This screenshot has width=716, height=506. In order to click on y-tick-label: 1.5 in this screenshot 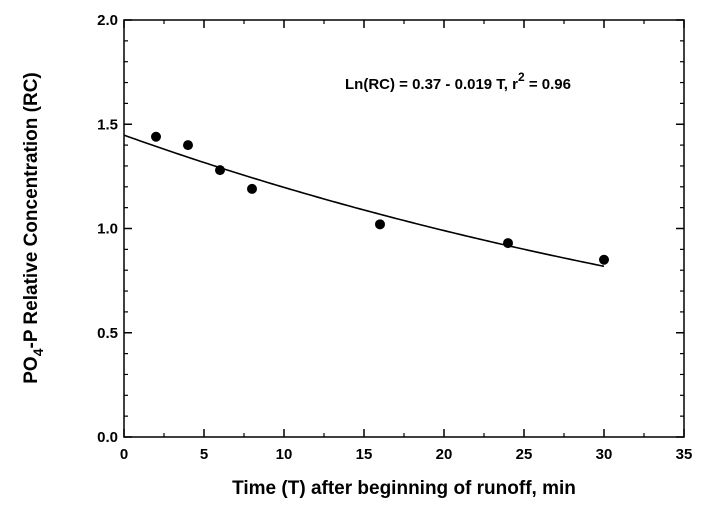, I will do `click(107, 124)`.